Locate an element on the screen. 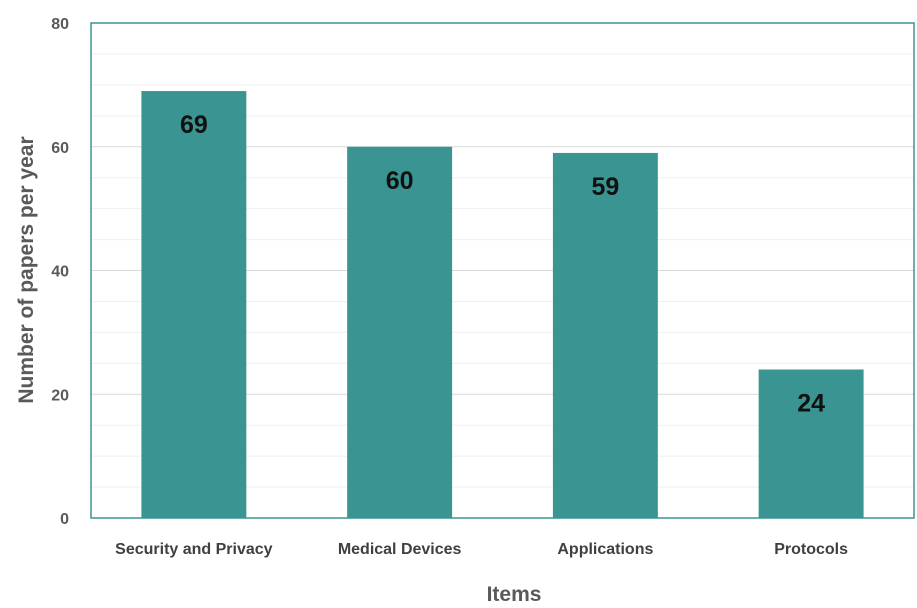  y-tick-label: 0 is located at coordinates (64, 519).